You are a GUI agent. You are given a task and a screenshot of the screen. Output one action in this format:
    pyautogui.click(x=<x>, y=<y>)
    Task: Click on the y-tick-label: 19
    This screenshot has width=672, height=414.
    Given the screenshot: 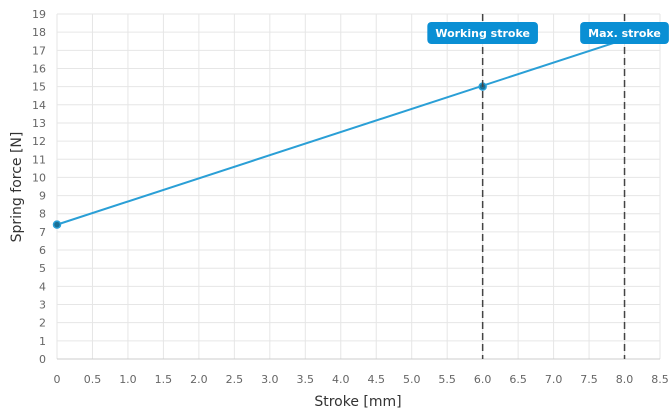 What is the action you would take?
    pyautogui.click(x=39, y=14)
    